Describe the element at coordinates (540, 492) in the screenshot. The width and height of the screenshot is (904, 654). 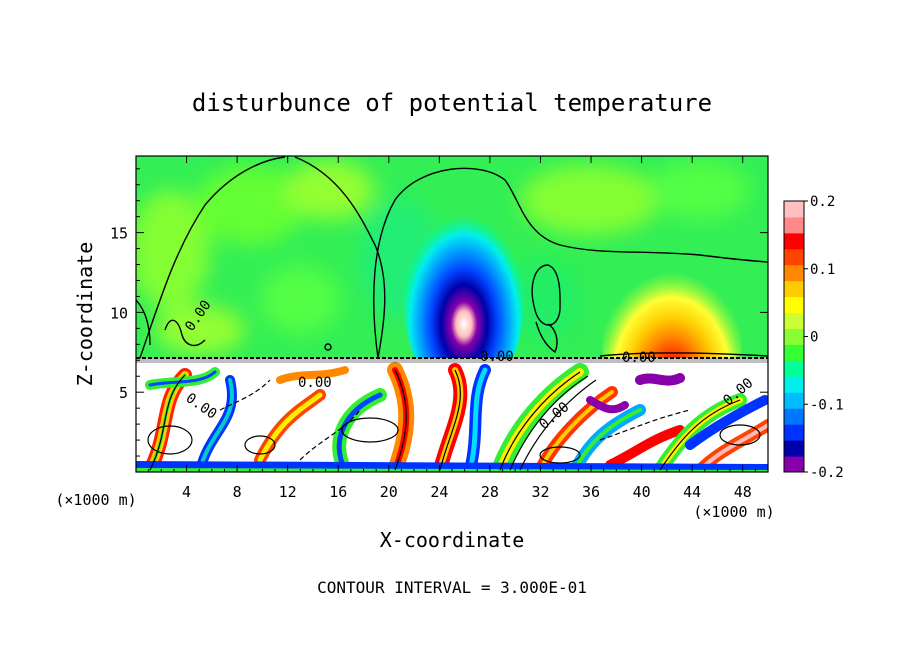
I see `x-tick-label: 32` at that location.